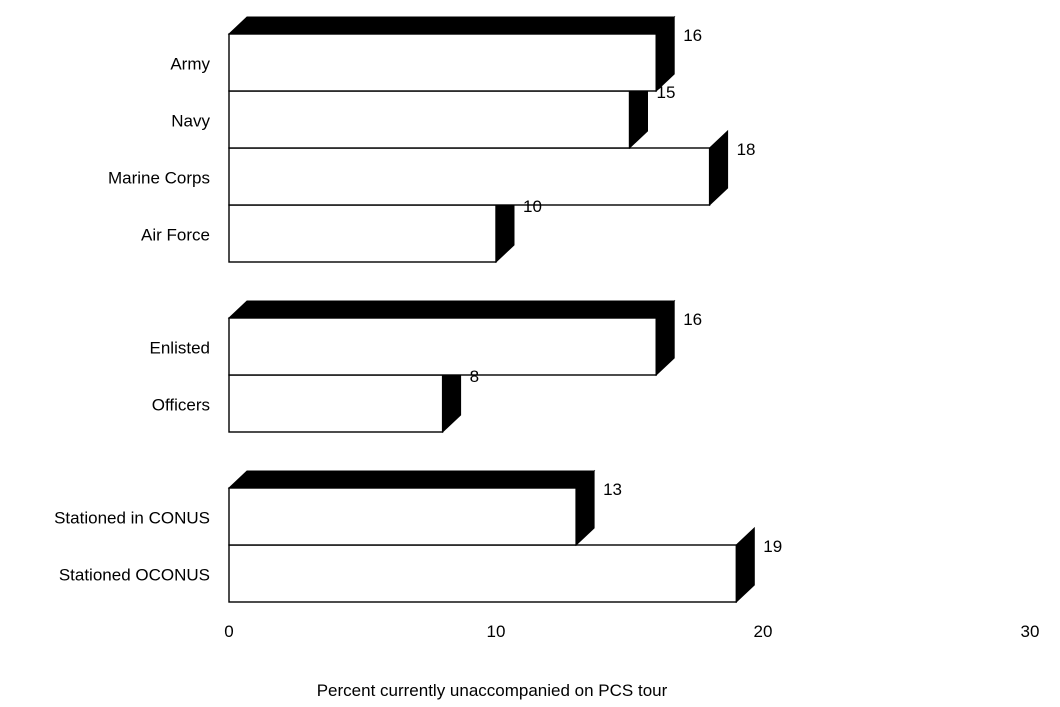 The image size is (1060, 707). What do you see at coordinates (474, 376) in the screenshot?
I see `value-label: 8` at bounding box center [474, 376].